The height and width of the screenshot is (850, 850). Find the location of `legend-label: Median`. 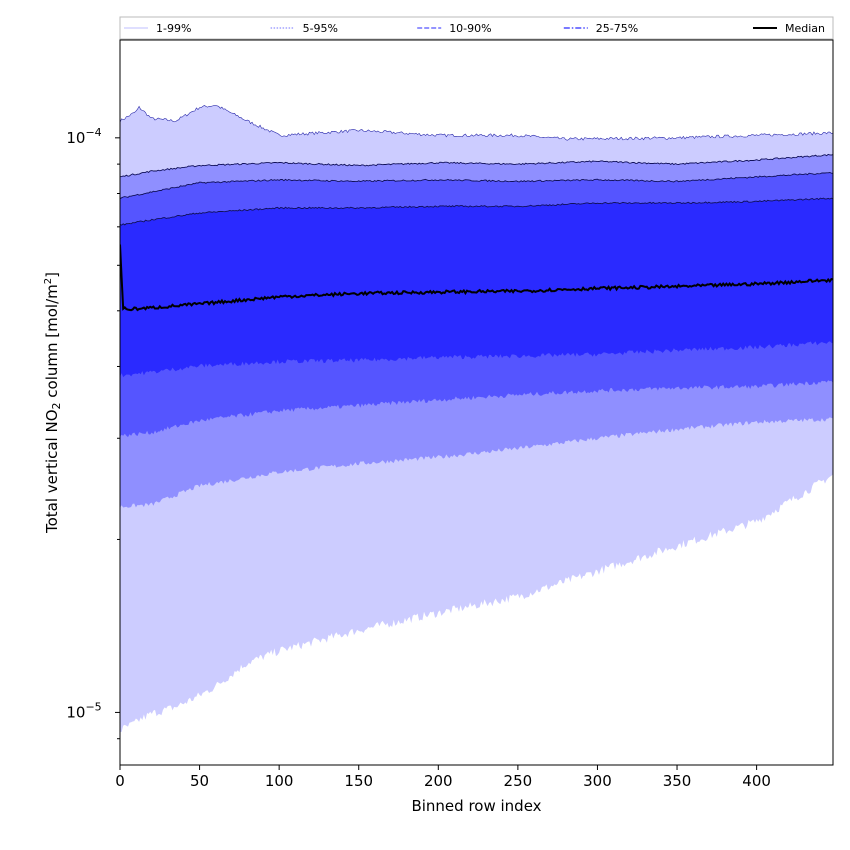

legend-label: Median is located at coordinates (805, 28).